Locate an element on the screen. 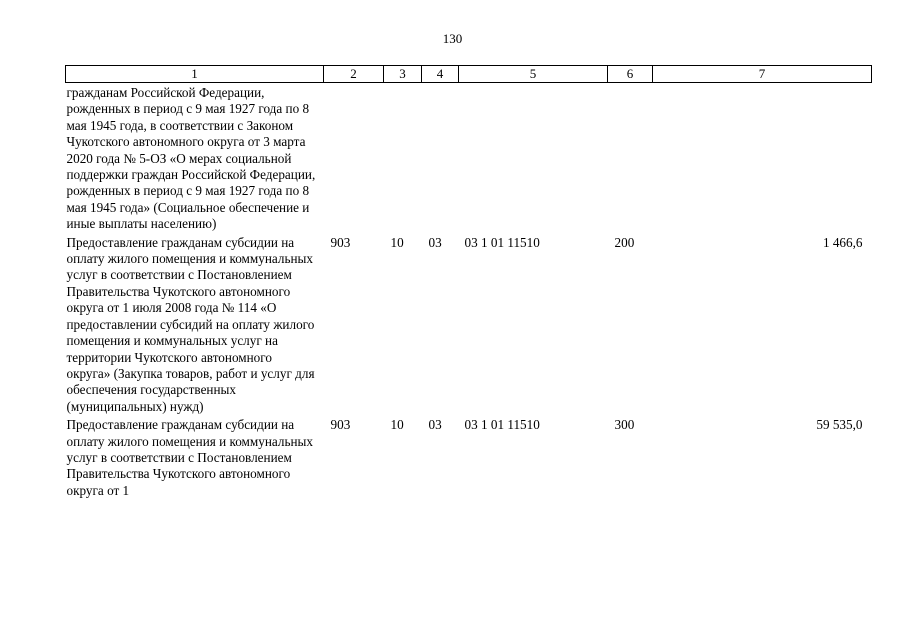  cell-amount: 1 466,6 is located at coordinates (842, 242).